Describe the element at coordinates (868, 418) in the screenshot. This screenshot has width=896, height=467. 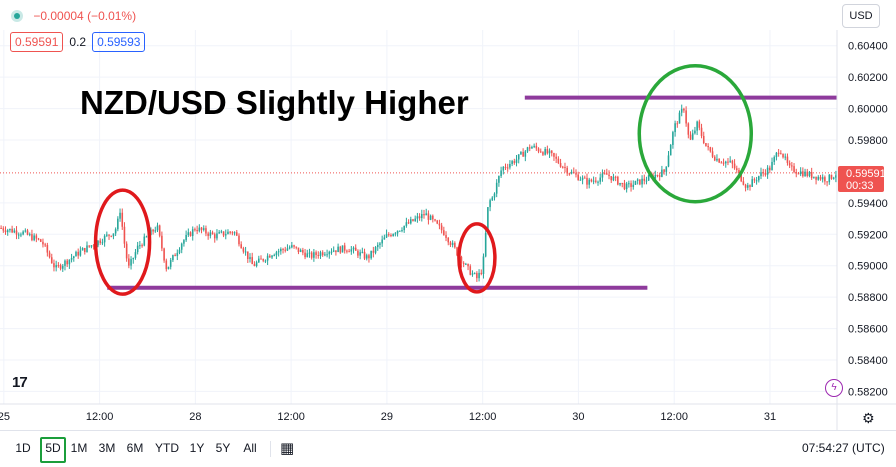
I see `gear-icon: ⚙` at that location.